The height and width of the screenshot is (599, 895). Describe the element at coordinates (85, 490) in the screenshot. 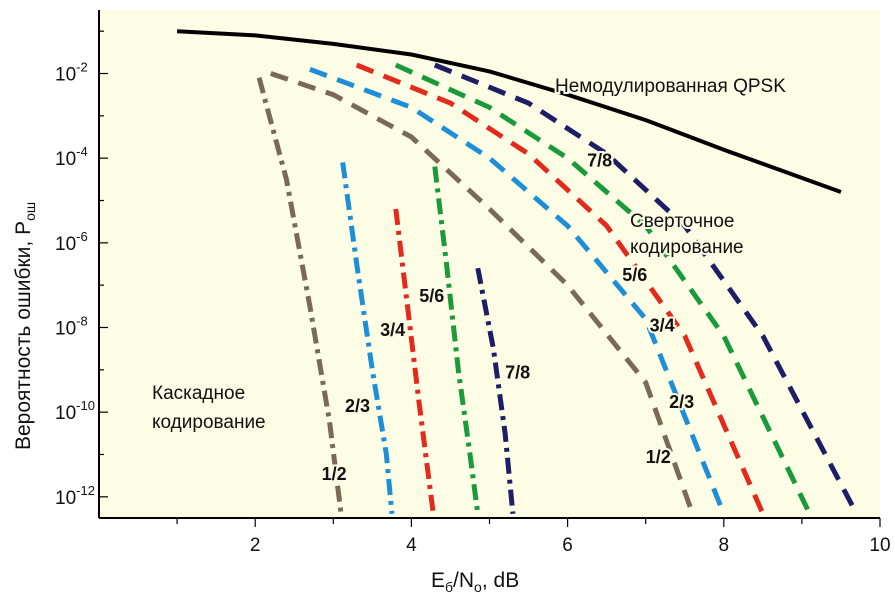

I see `y-tick-exponent: -12` at that location.